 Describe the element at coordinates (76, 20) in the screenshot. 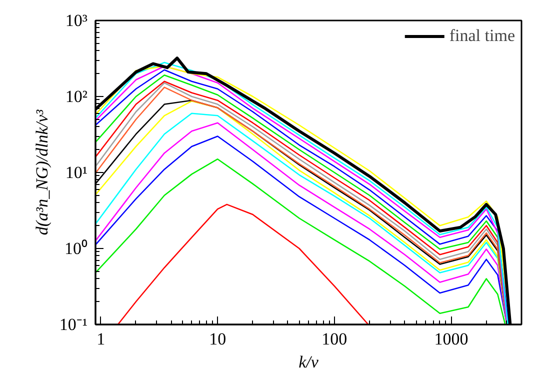

I see `y-tick-label: 10³` at that location.